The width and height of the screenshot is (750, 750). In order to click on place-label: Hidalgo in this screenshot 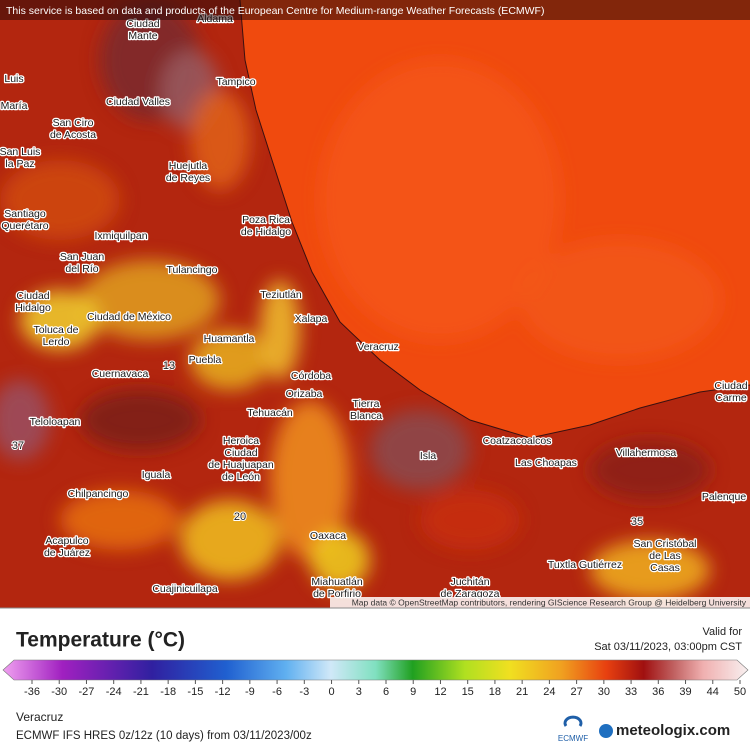, I will do `click(33, 308)`.